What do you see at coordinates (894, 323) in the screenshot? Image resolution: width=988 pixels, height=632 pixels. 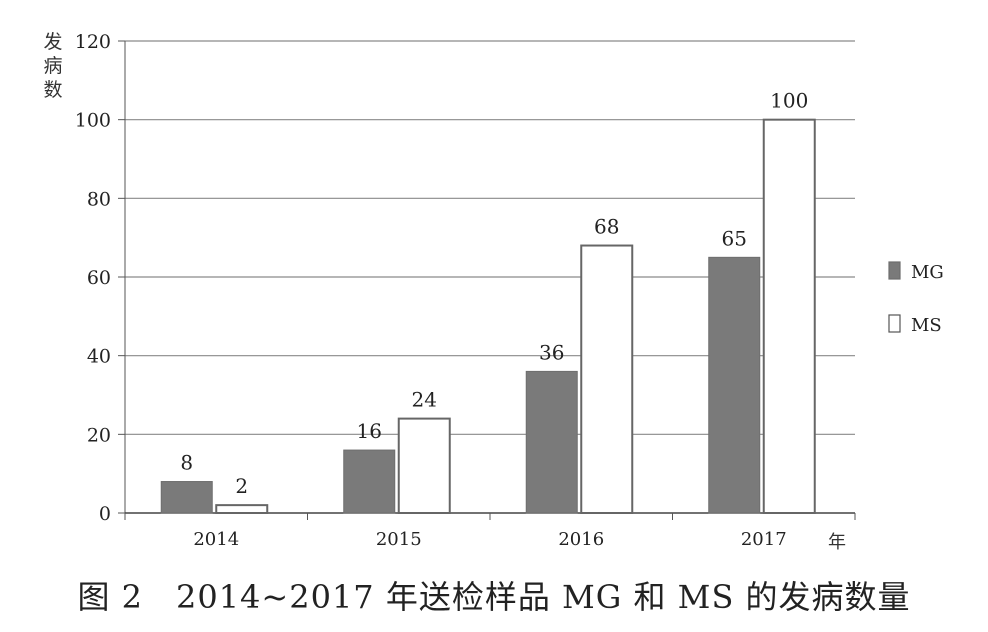 I see `legend-swatch-ms` at bounding box center [894, 323].